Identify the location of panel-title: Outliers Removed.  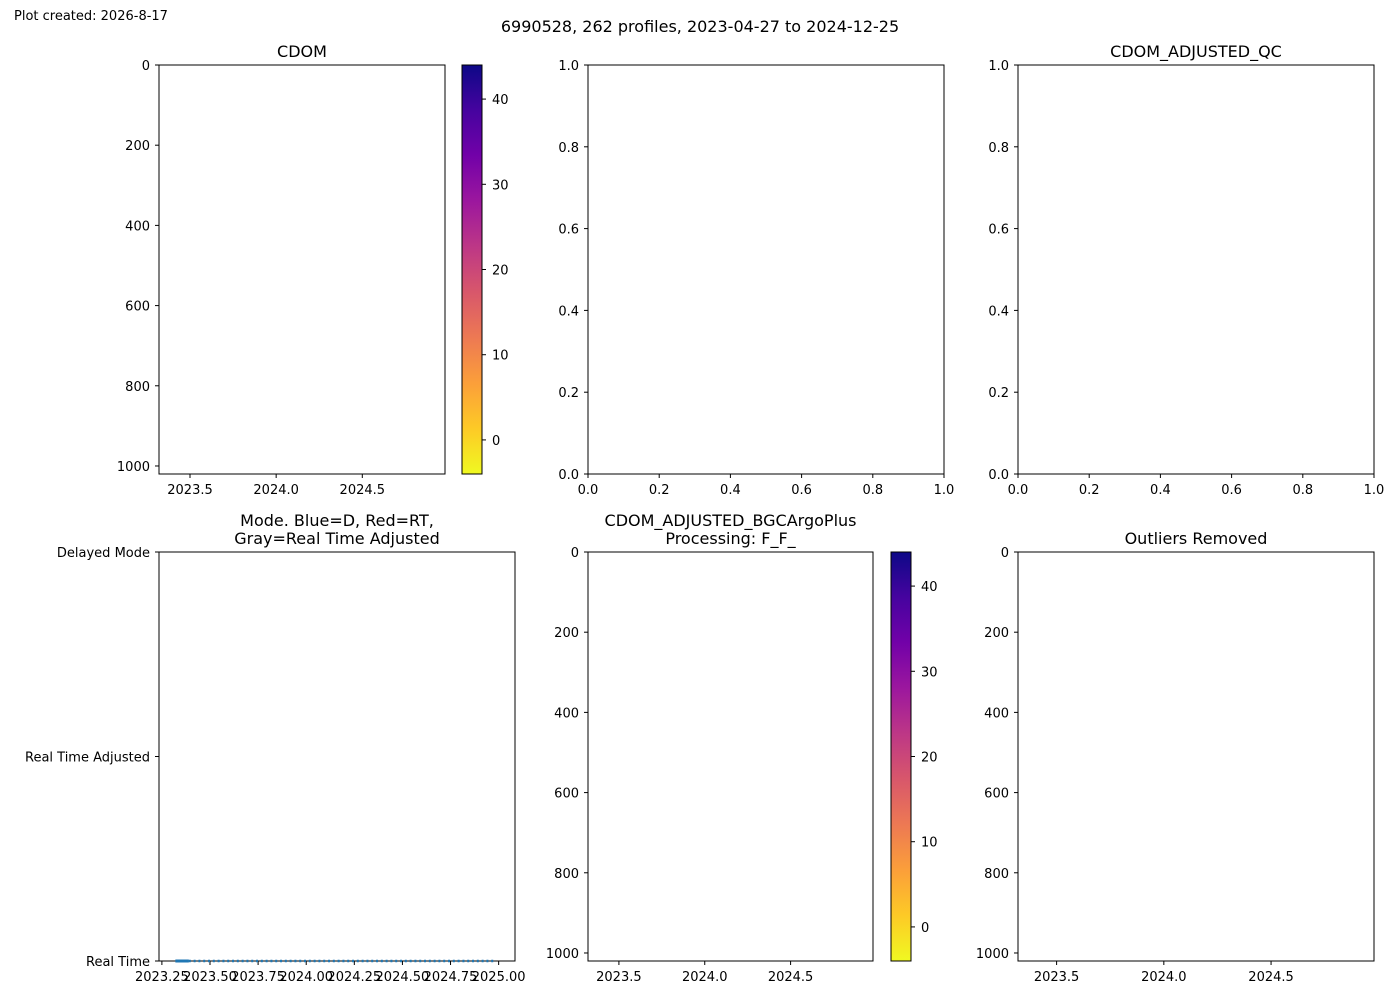
(1196, 538).